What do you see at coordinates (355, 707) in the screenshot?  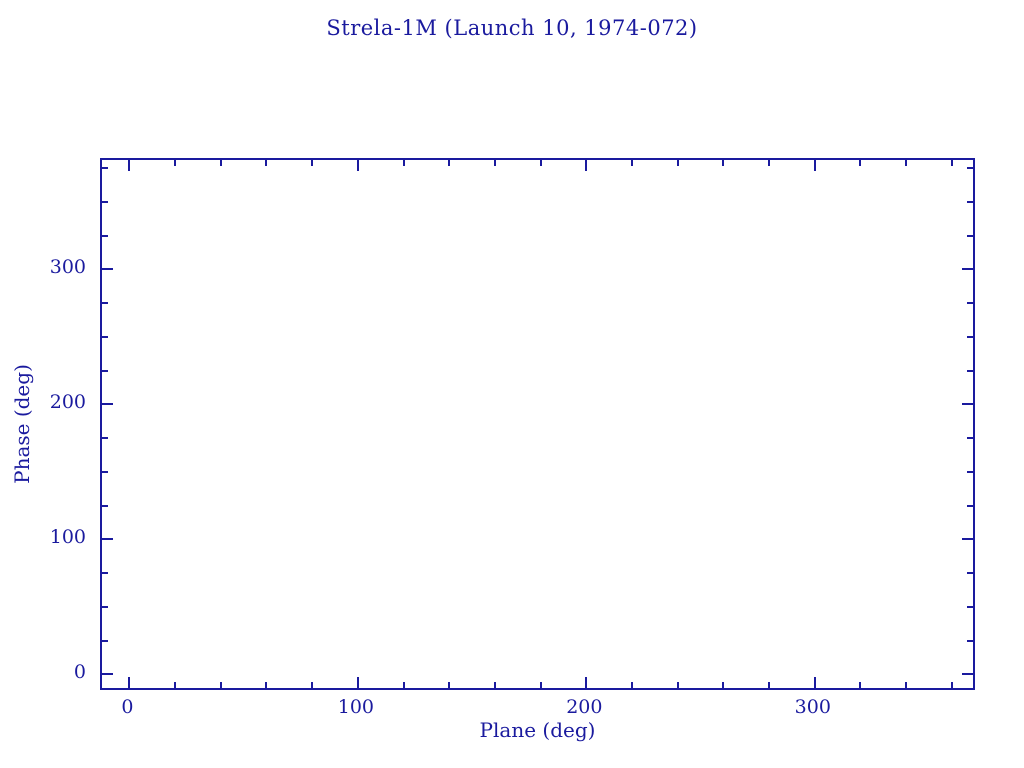 I see `x-axis-tick-label: 100` at bounding box center [355, 707].